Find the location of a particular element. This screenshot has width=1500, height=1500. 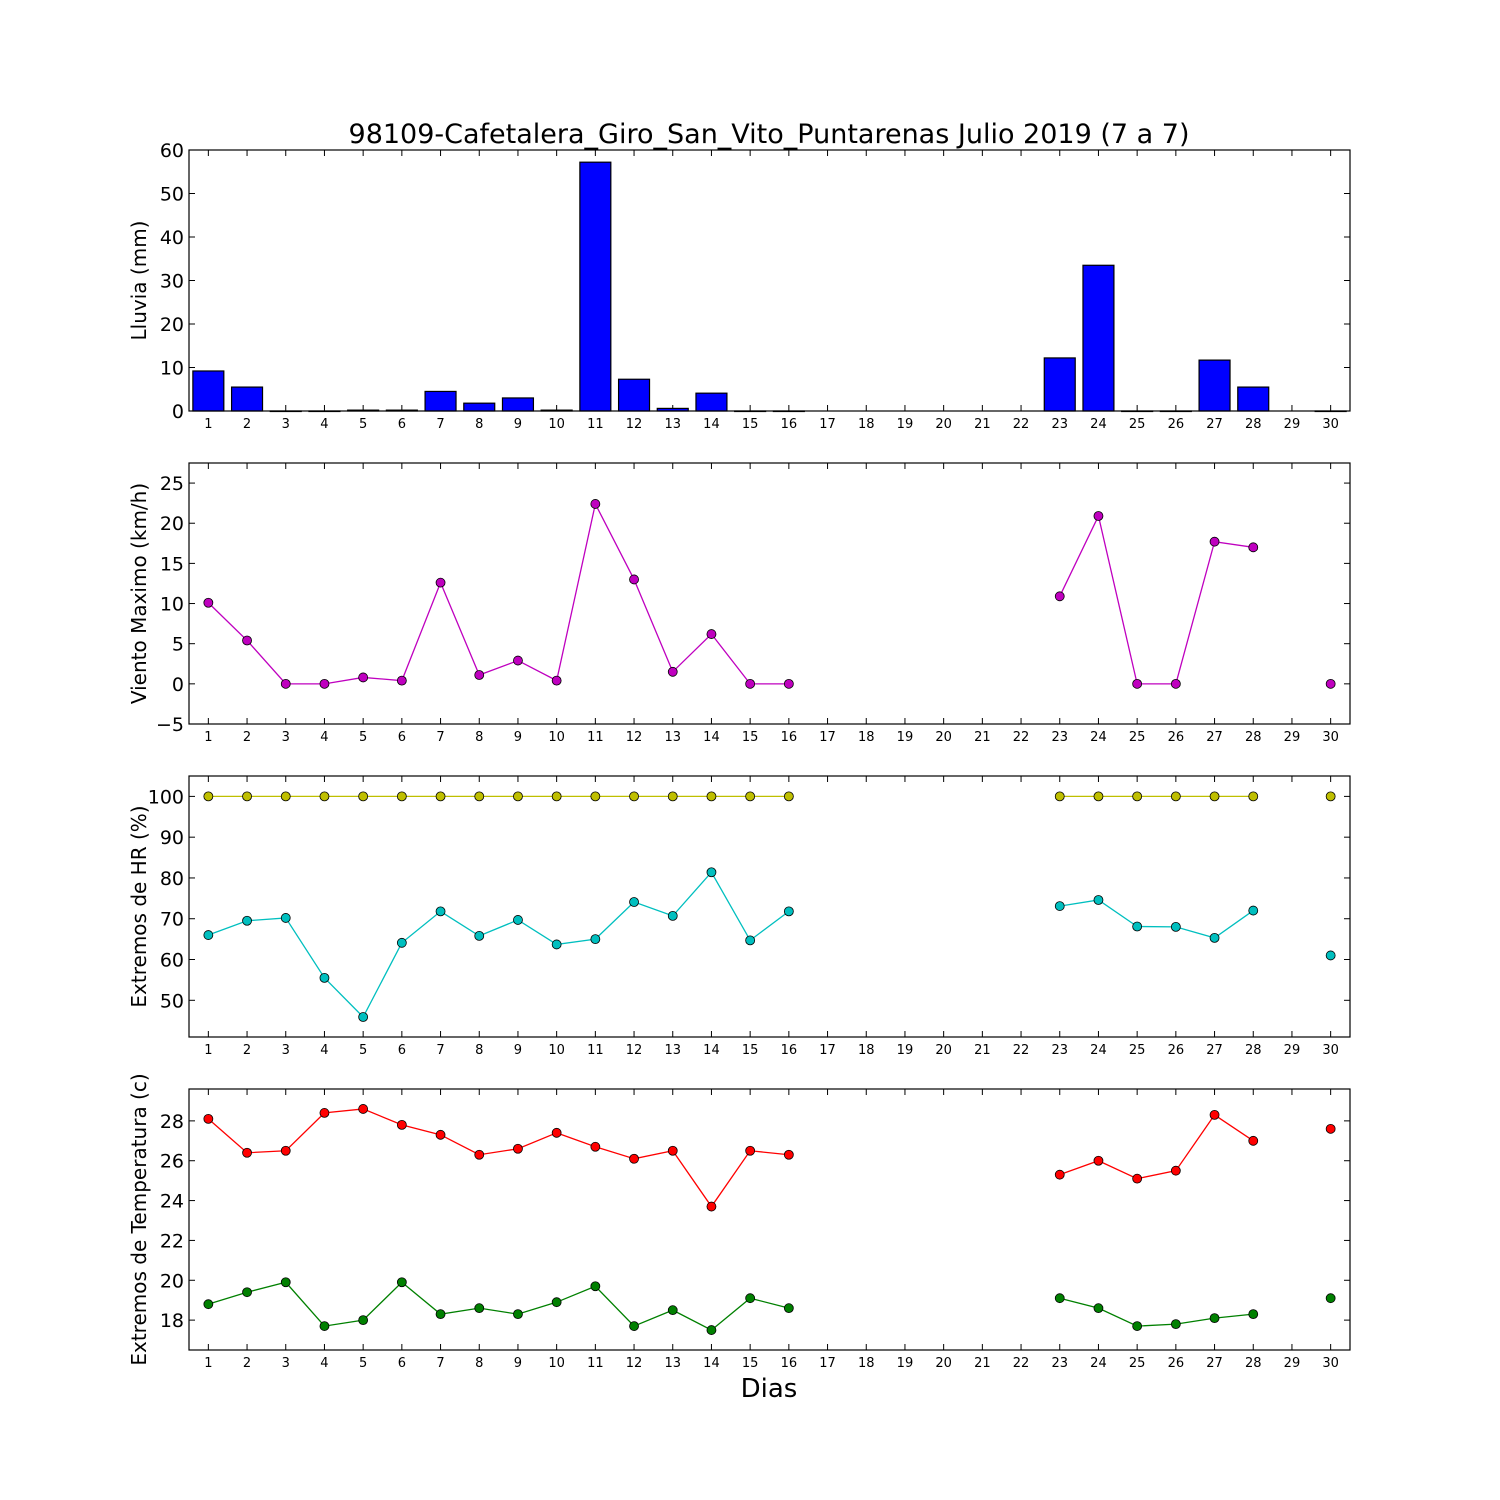

y-tick-label: 15 is located at coordinates (172, 564).